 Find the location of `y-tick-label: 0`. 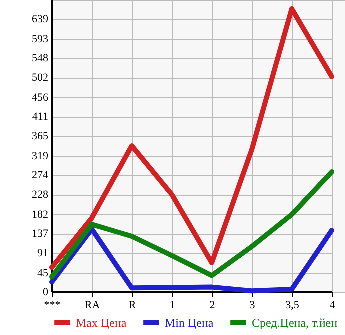

y-tick-label: 0 is located at coordinates (46, 292).